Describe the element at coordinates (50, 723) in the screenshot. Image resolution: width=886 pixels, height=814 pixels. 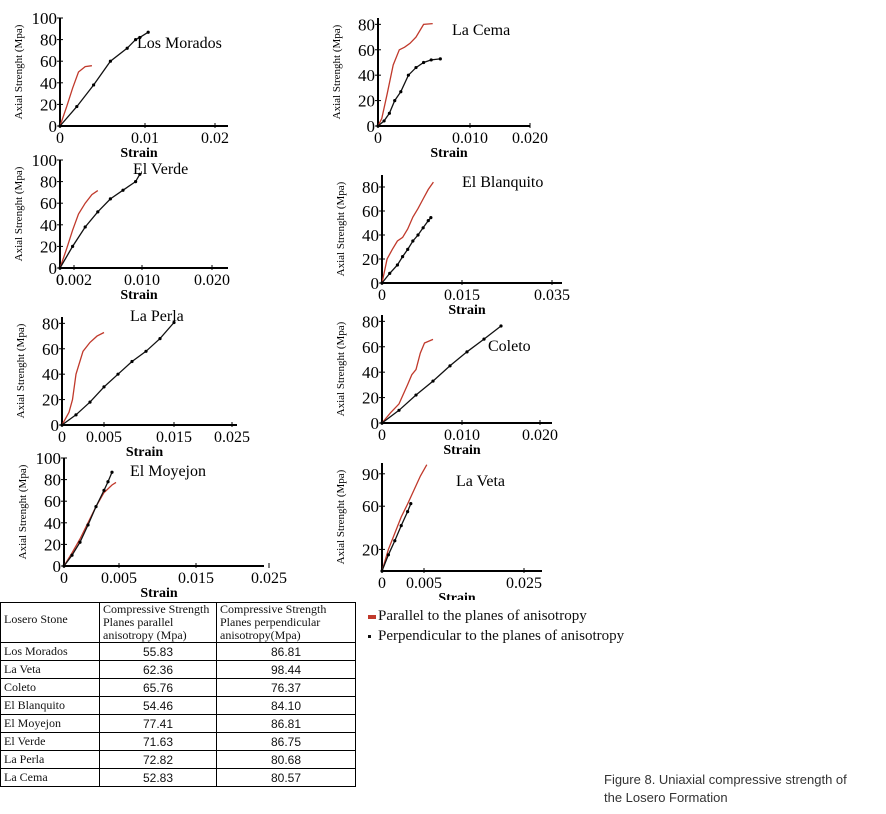
I see `stone-name-cell: El Moyejon` at that location.